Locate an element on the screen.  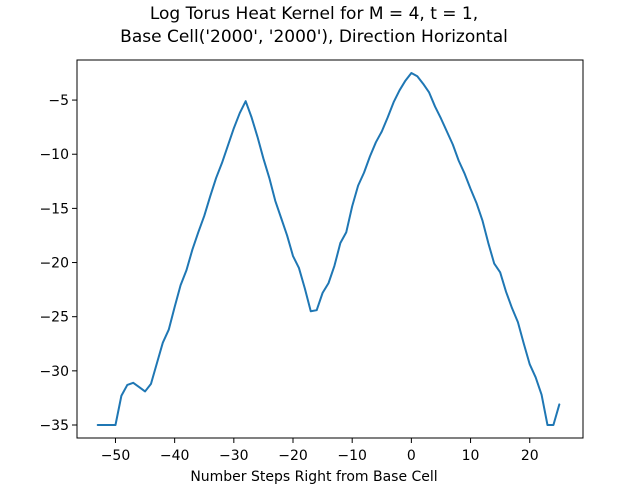
x-tick-label: −30 is located at coordinates (234, 456).